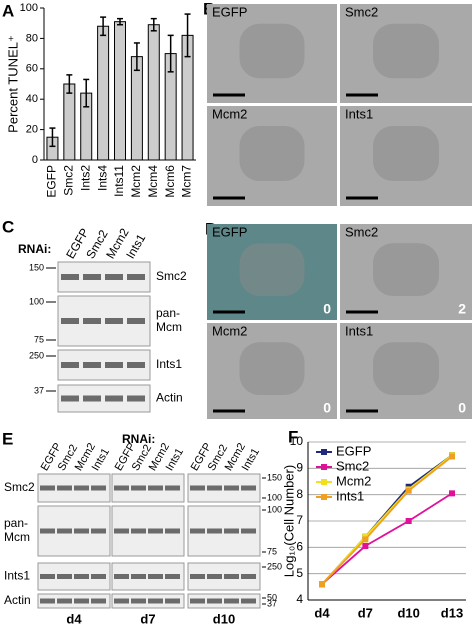  What do you see at coordinates (17, 600) in the screenshot?
I see `protein-label: Actin` at bounding box center [17, 600].